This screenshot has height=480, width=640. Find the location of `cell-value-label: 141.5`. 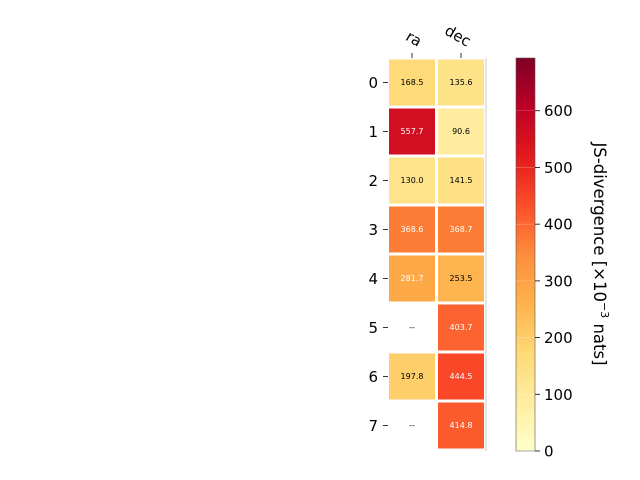

cell-value-label: 141.5 is located at coordinates (461, 180).